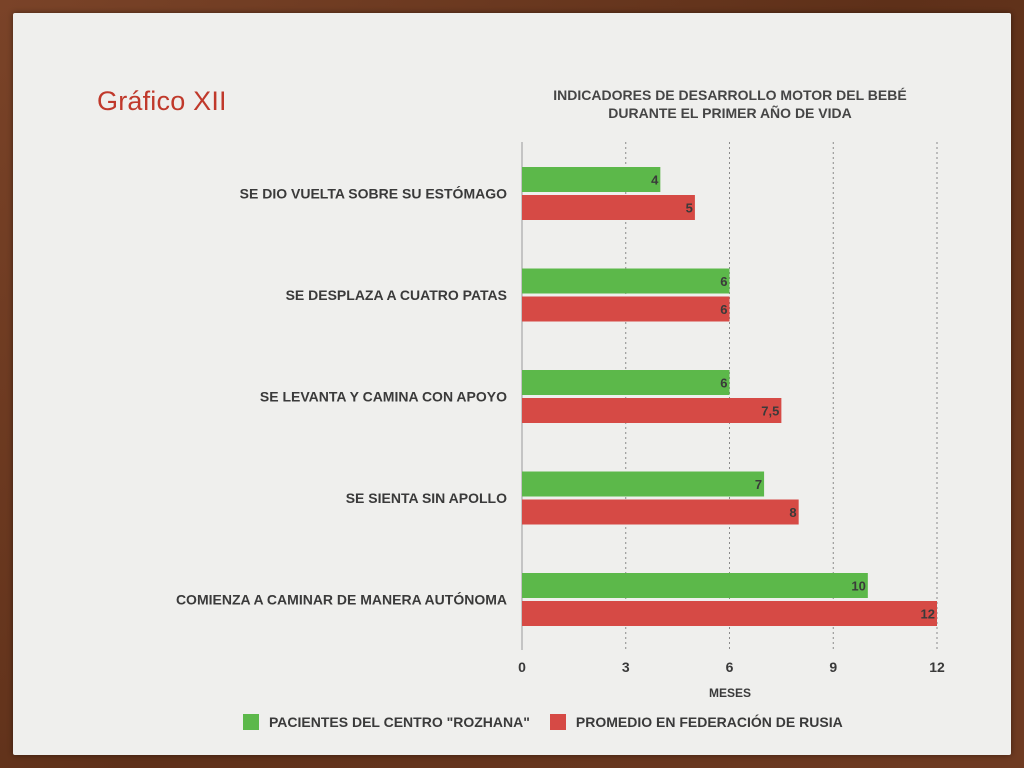  Describe the element at coordinates (833, 667) in the screenshot. I see `x-tick-label: 9` at that location.